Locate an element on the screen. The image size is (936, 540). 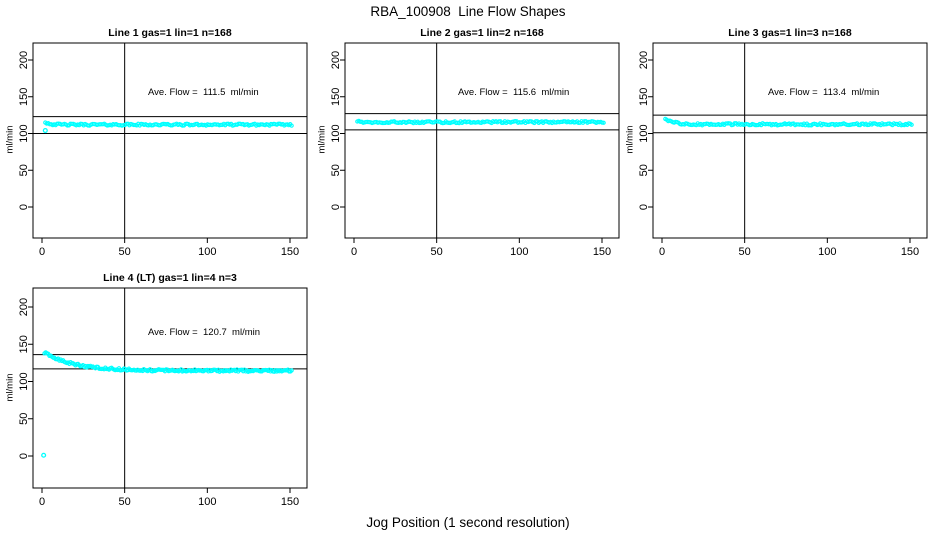
x-axis-label: Jog Position (1 second resolution) is located at coordinates (468, 522).